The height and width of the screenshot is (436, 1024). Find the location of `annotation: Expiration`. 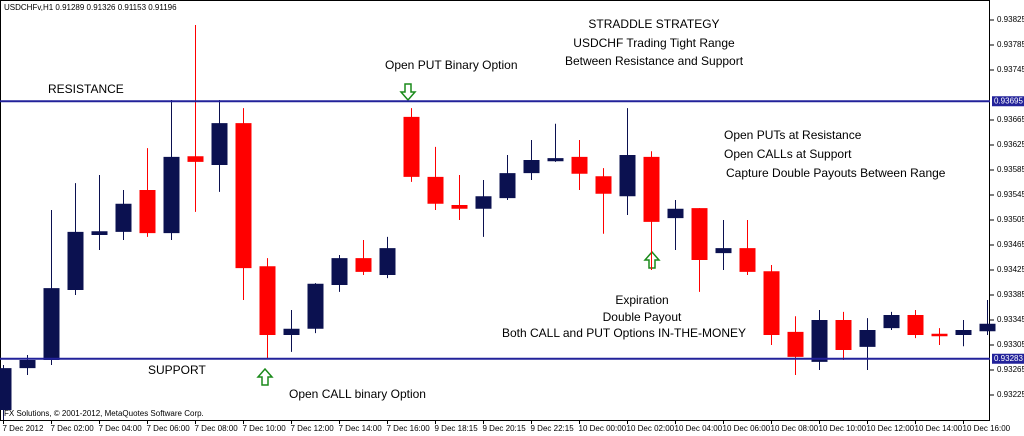

annotation: Expiration is located at coordinates (641, 300).